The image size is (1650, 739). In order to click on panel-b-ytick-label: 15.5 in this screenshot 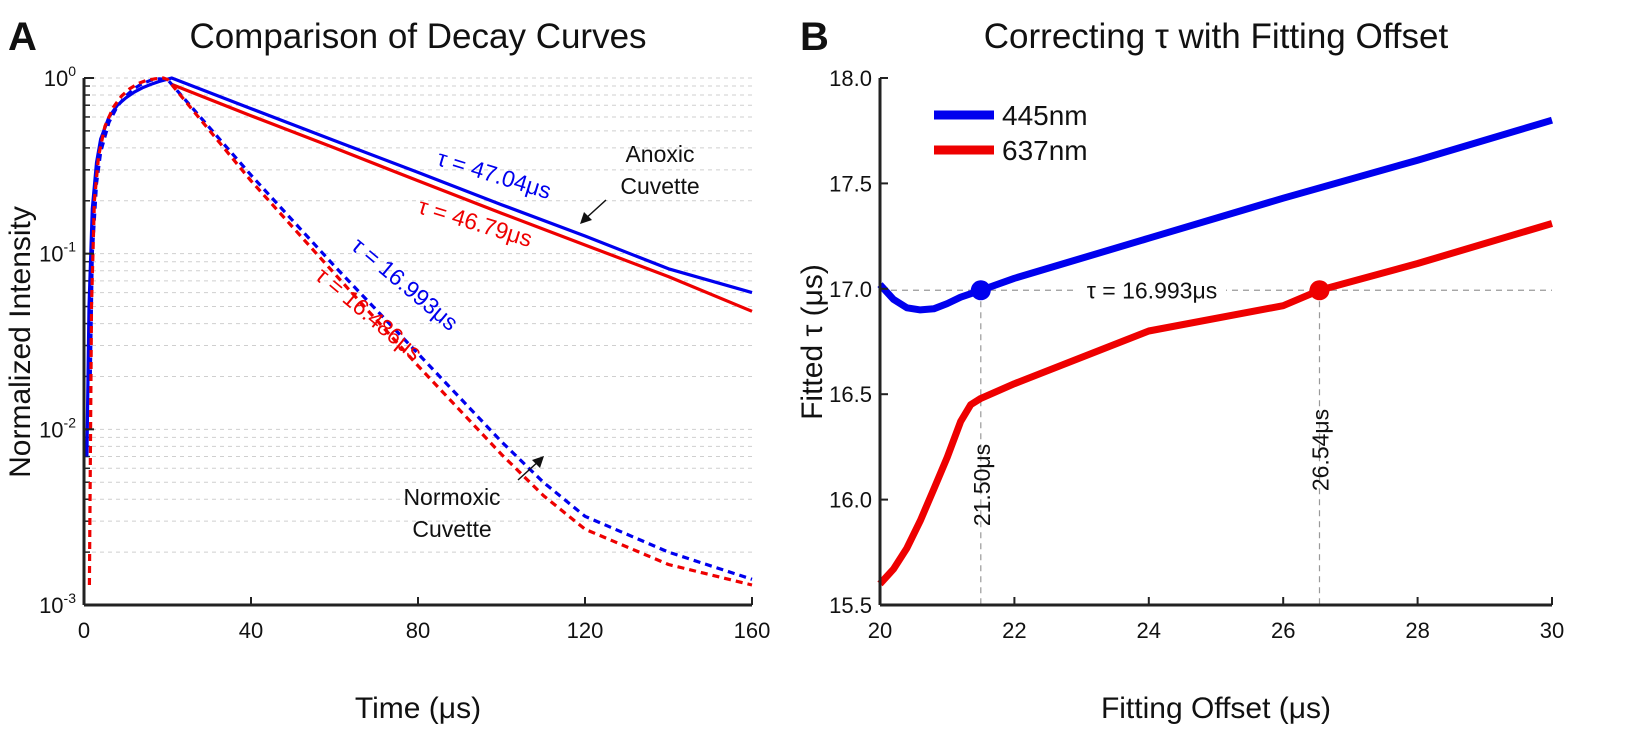, I will do `click(850, 605)`.